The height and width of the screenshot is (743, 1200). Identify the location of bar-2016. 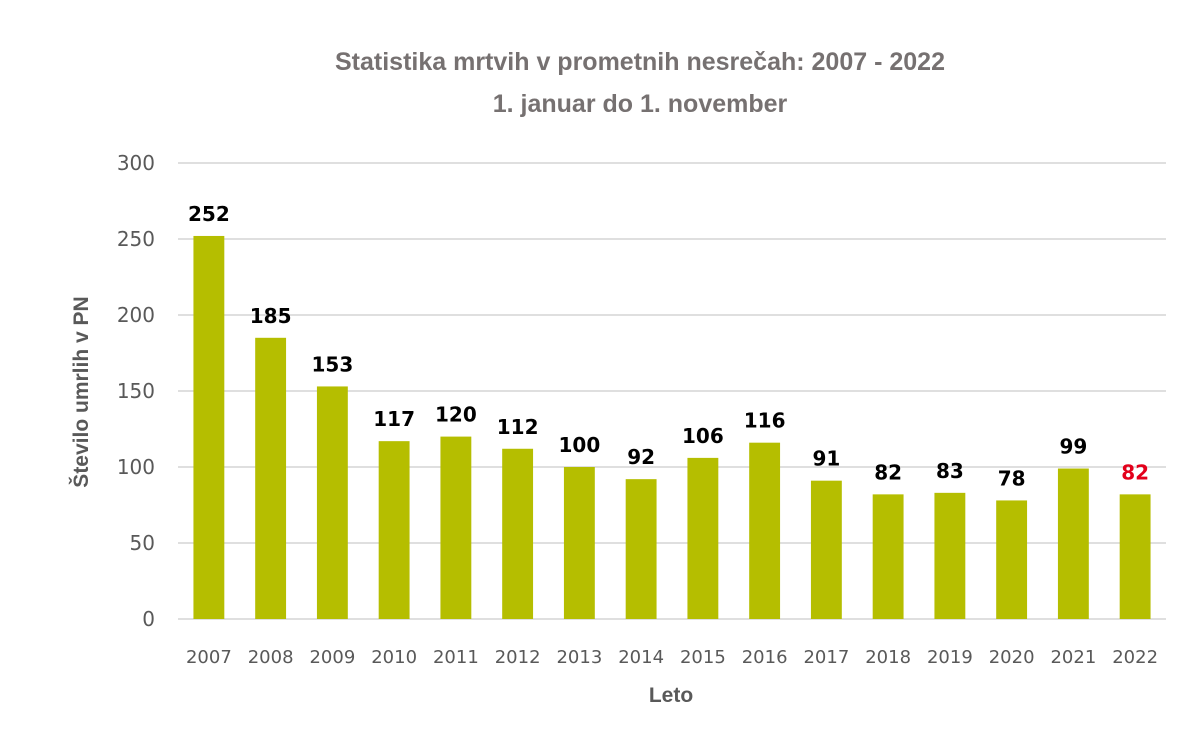
(765, 530).